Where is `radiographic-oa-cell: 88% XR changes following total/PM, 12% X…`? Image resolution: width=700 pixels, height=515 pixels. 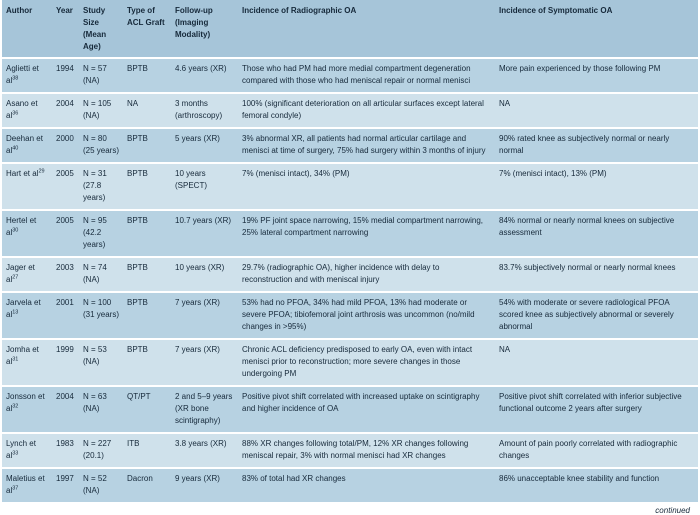
radiographic-oa-cell: 88% XR changes following total/PM, 12% X… is located at coordinates (366, 450).